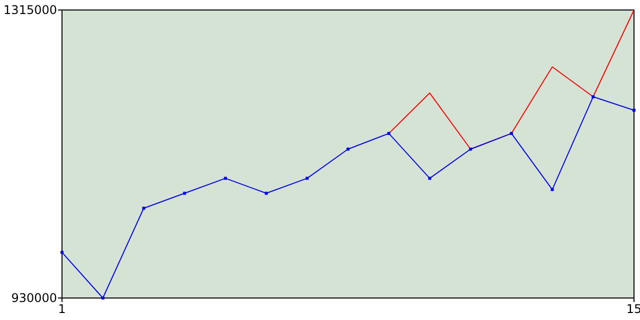  I want to click on y-tick-label: 930000, so click(34, 298).